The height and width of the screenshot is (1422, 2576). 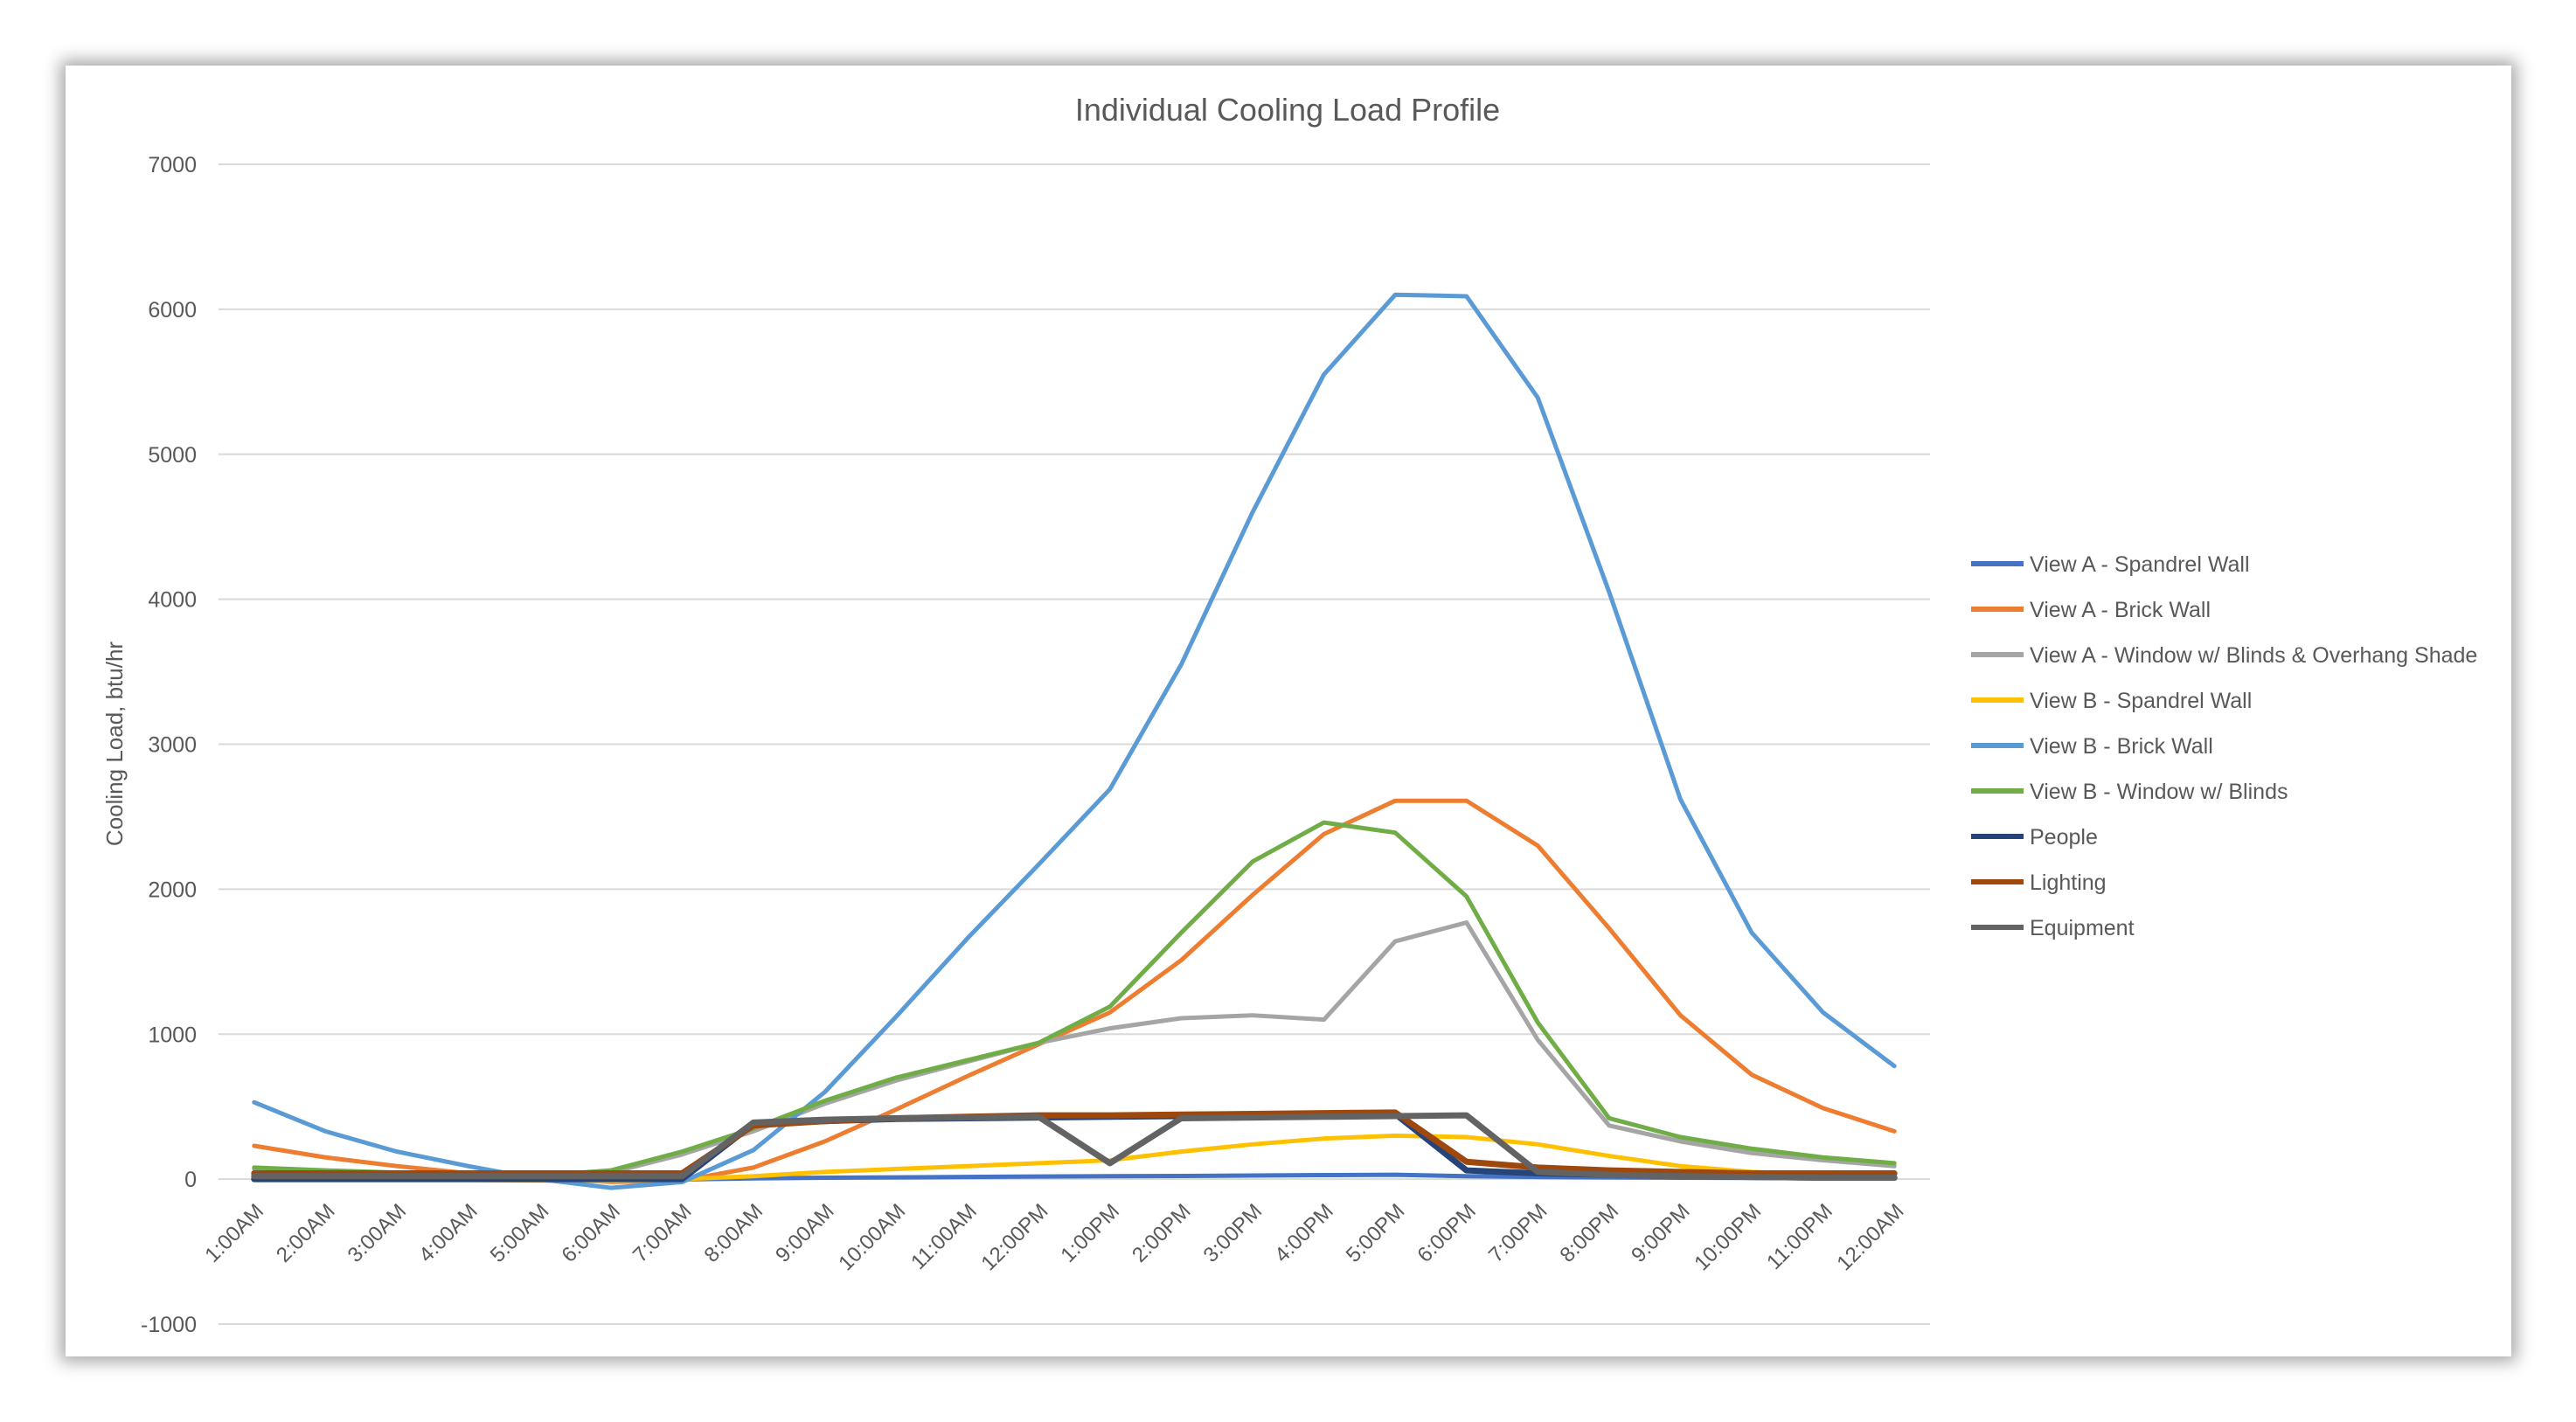 I want to click on y-tick-label: 6000, so click(x=172, y=311).